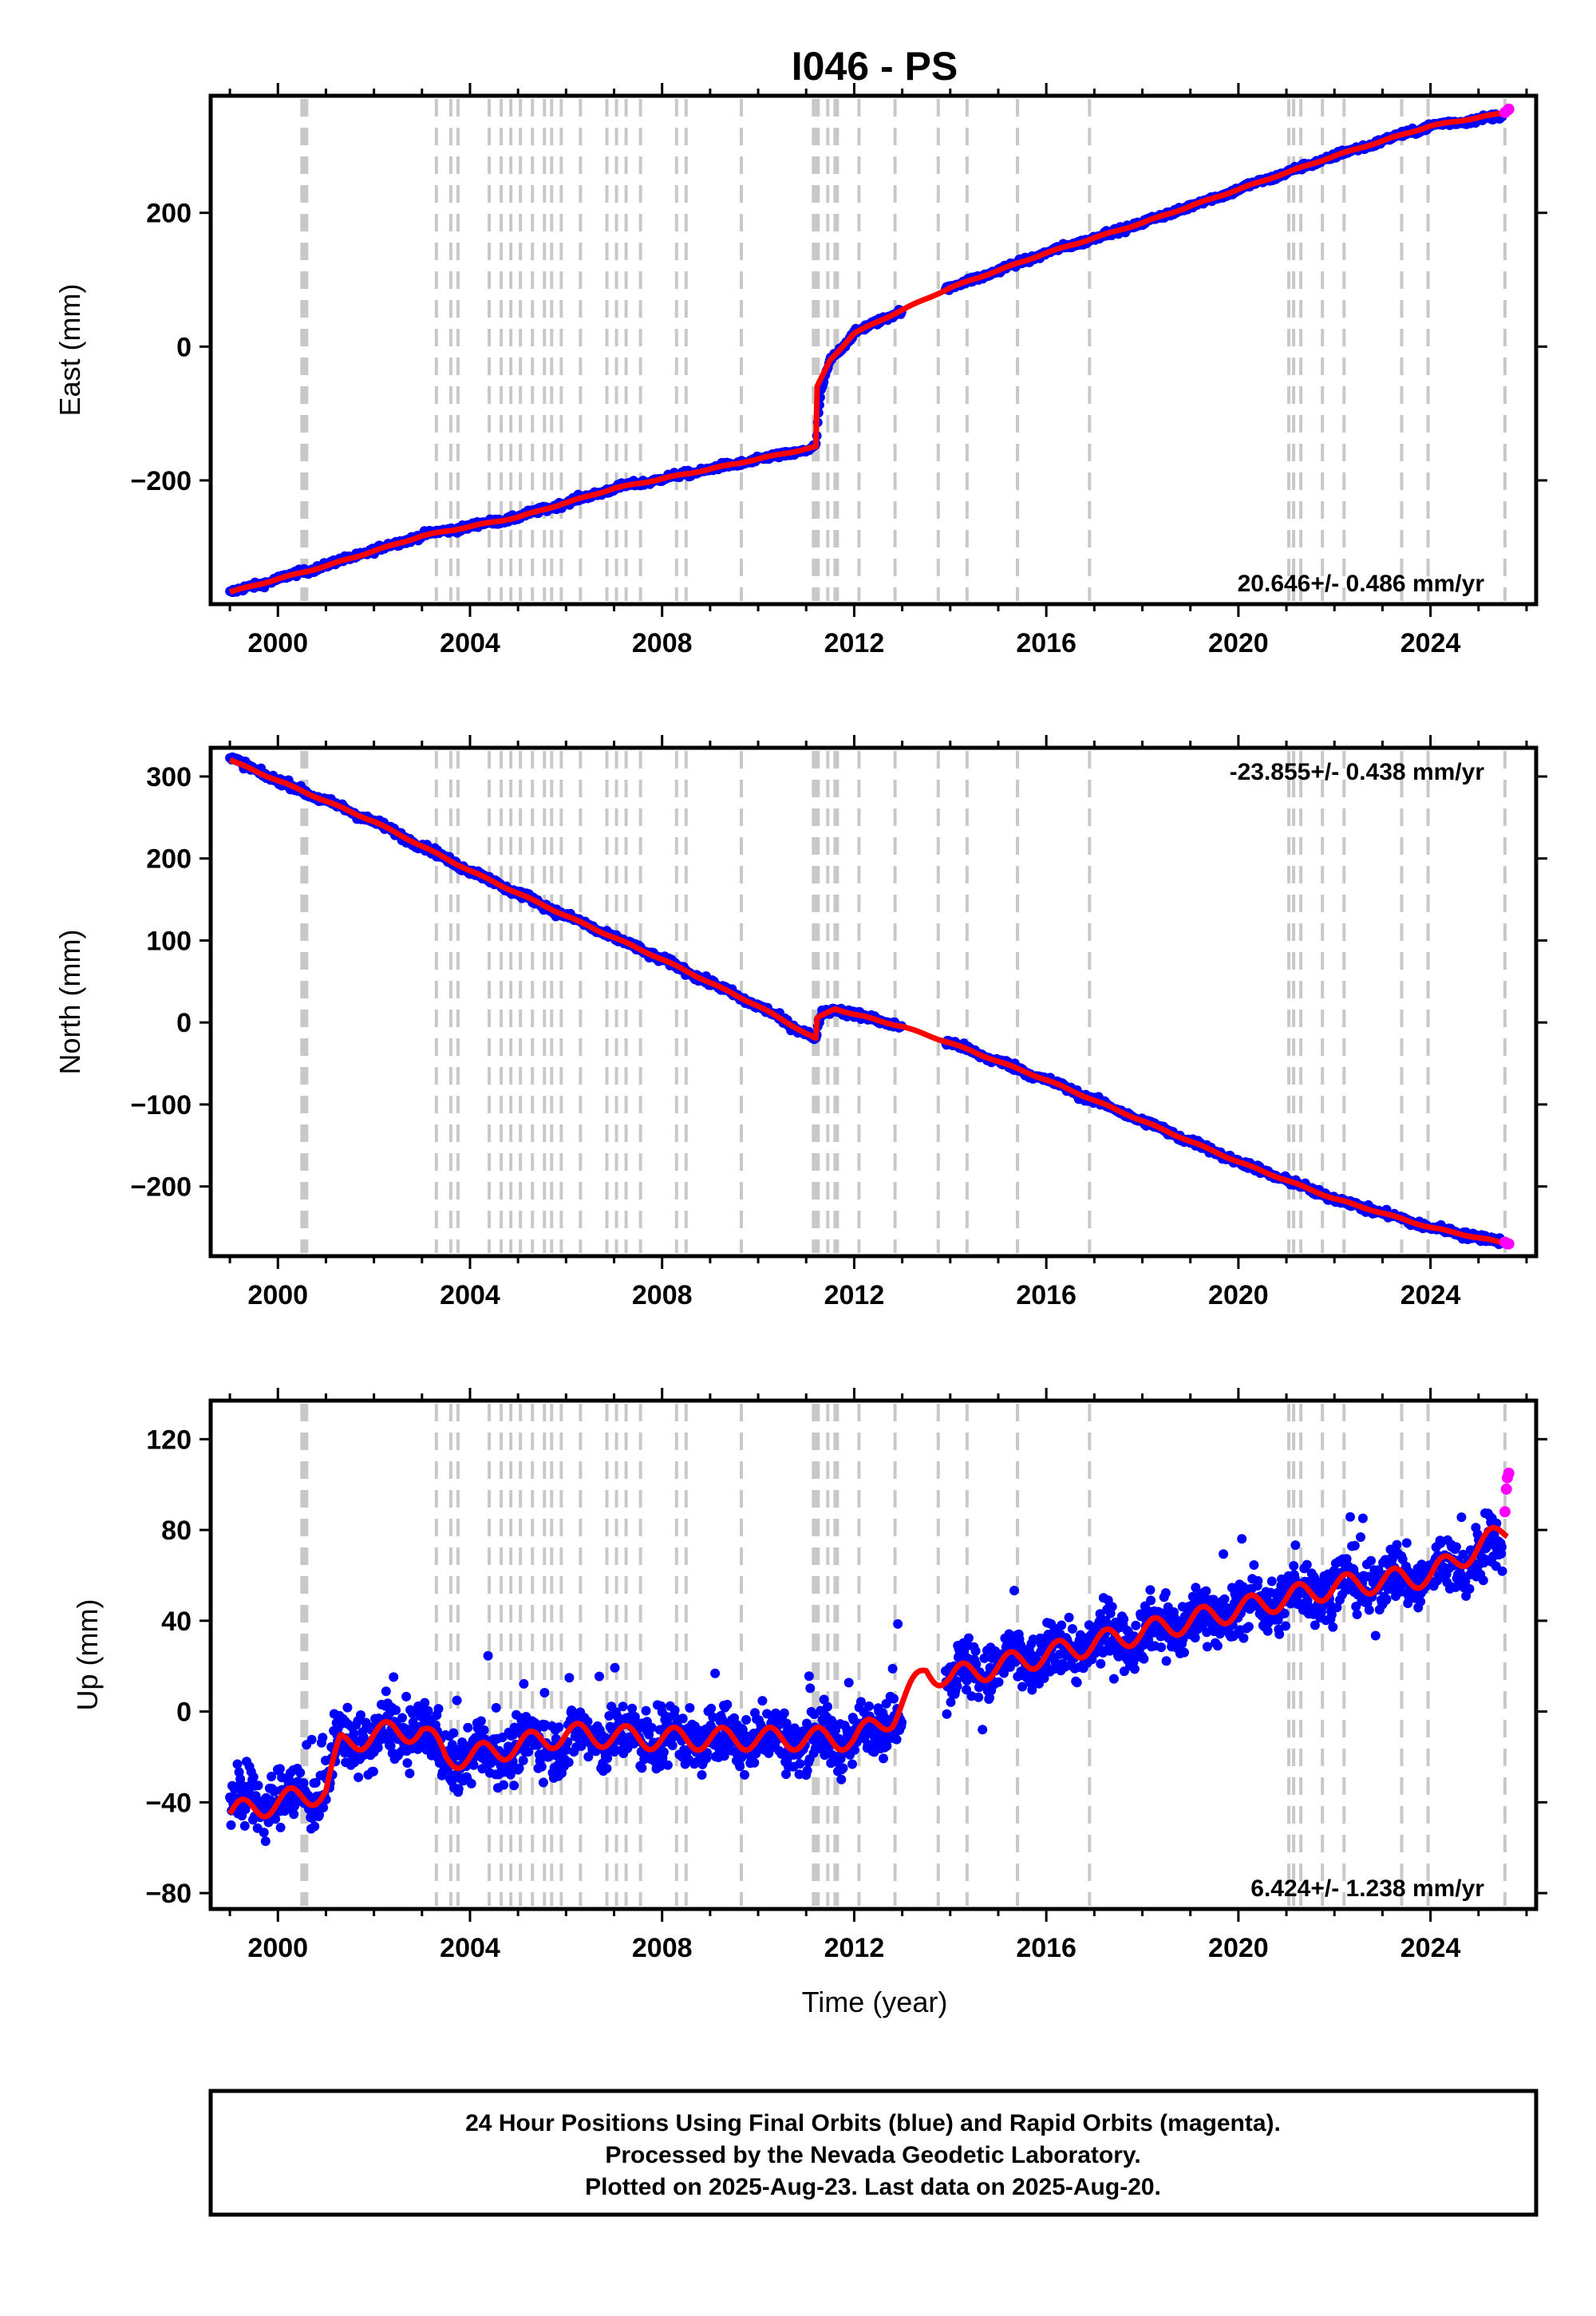  Describe the element at coordinates (1357, 772) in the screenshot. I see `rate-label: -23.855+/- 0.438 mm/yr` at that location.